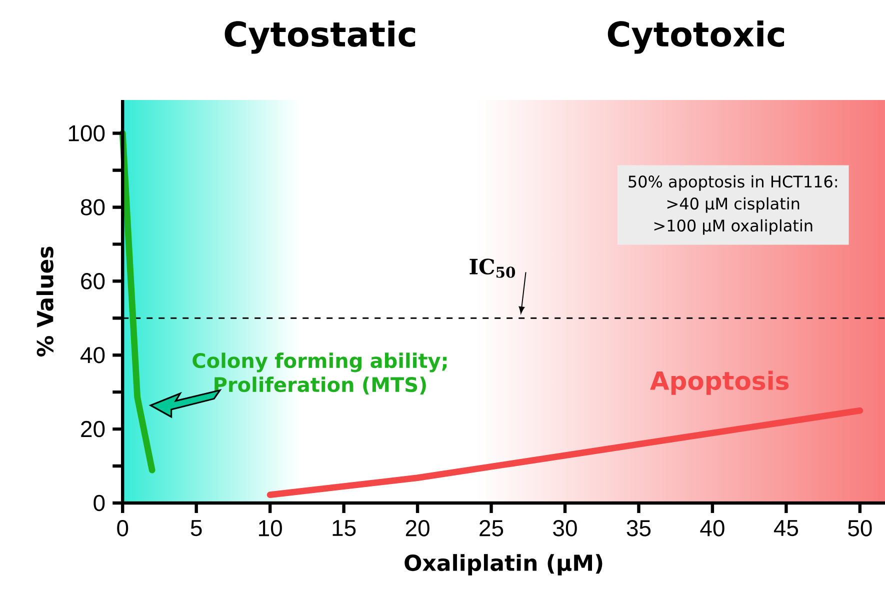 This screenshot has height=606, width=885. I want to click on annotation: >100 μM oxaliplatin, so click(733, 227).